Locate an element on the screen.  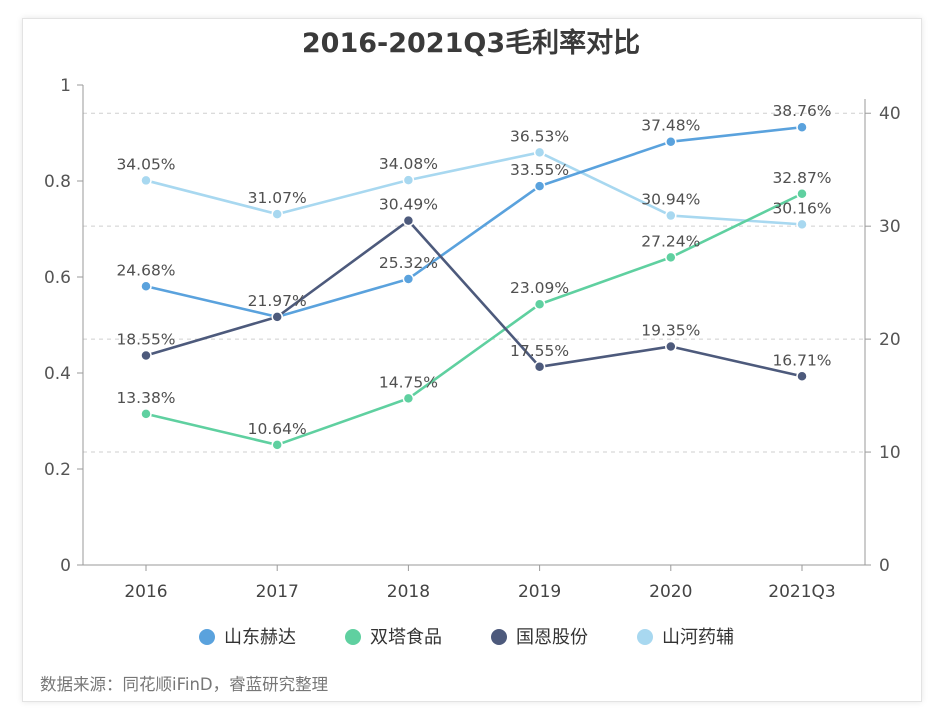
legend-label: 双塔食品 is located at coordinates (406, 637).